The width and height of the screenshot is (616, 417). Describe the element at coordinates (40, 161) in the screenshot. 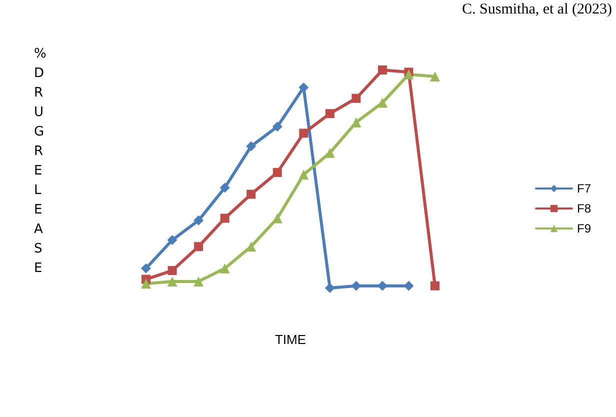

I see `text: % DRUG RELEASE` at that location.